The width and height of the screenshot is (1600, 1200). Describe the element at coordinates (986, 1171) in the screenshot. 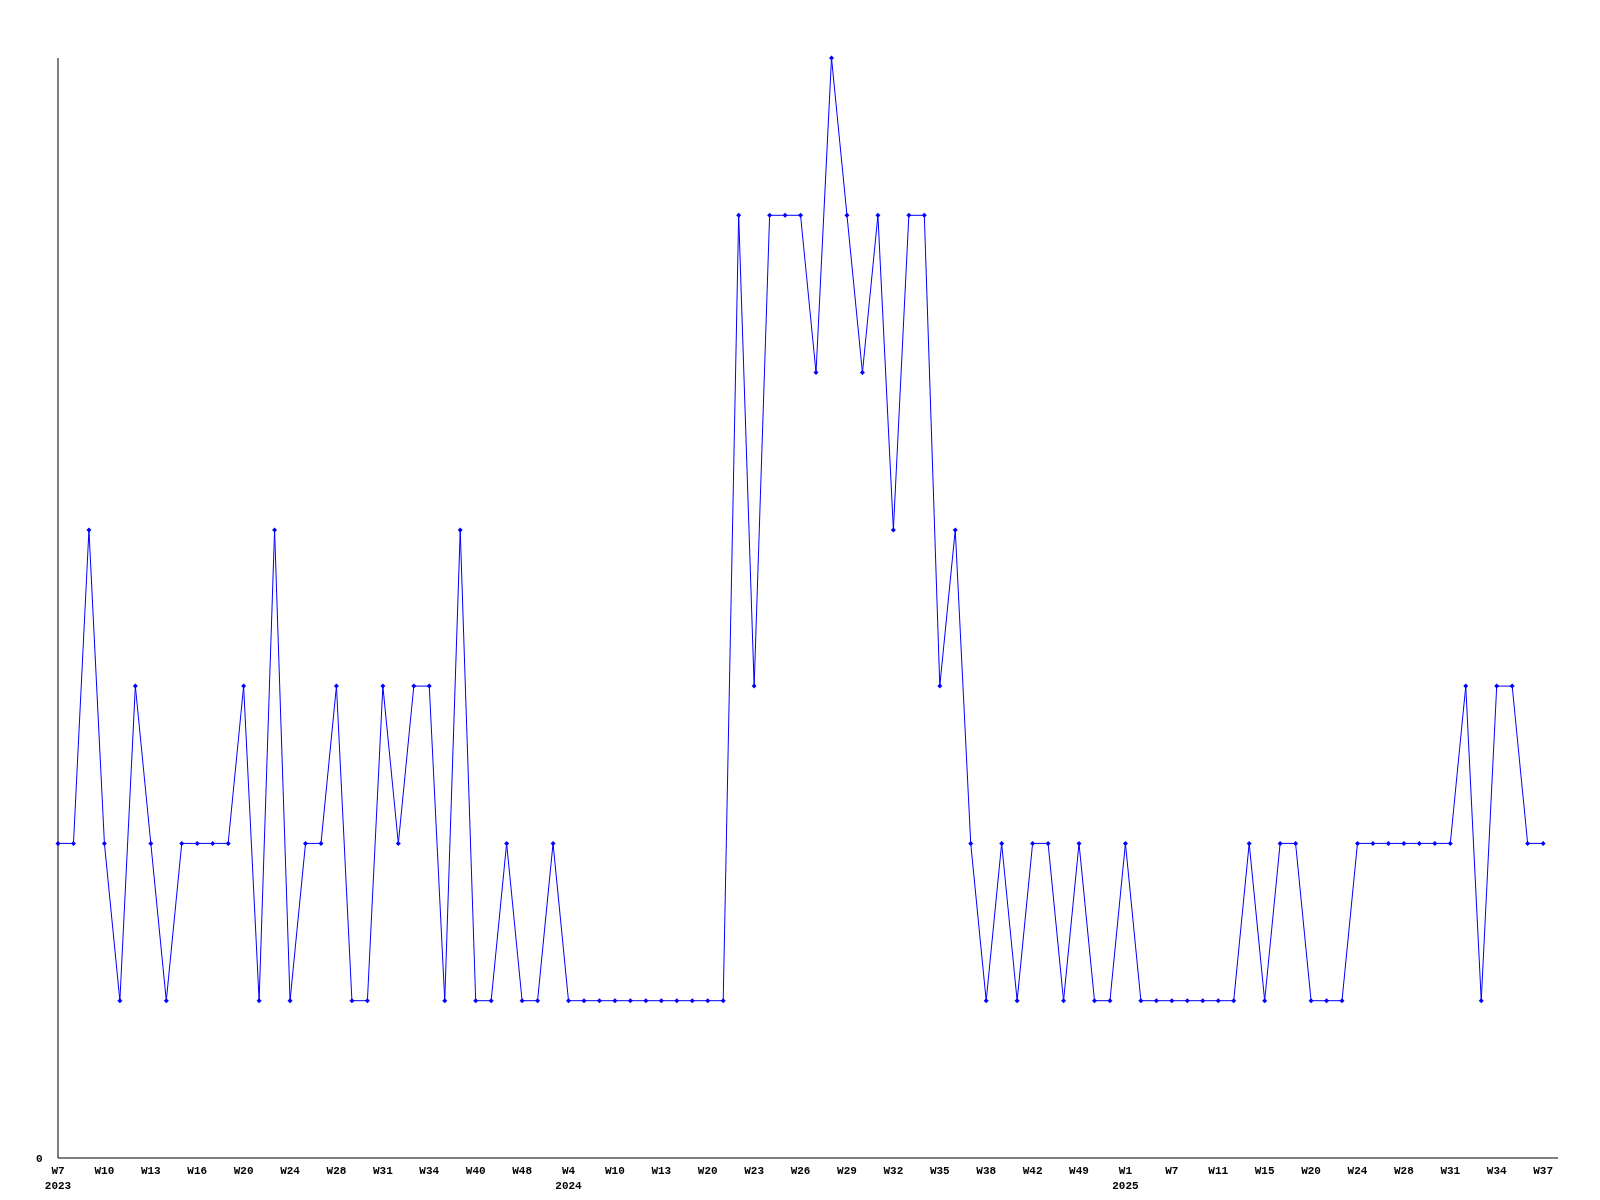

I see `x-tick-label: W38` at that location.